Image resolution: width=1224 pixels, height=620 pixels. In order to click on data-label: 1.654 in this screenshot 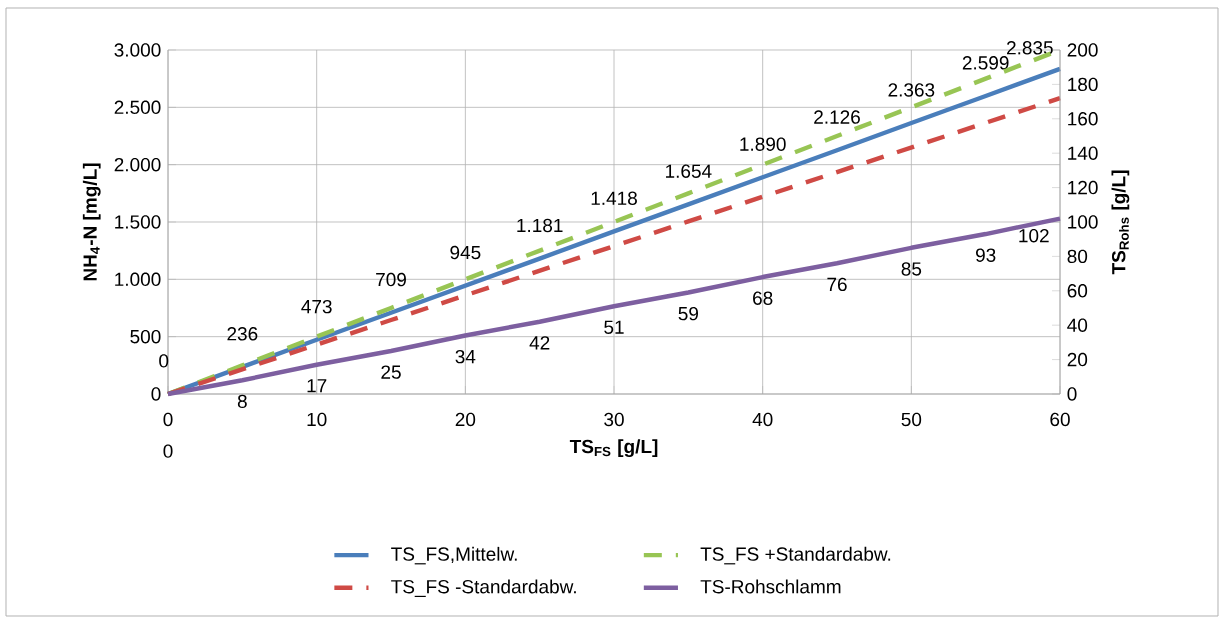, I will do `click(689, 171)`.